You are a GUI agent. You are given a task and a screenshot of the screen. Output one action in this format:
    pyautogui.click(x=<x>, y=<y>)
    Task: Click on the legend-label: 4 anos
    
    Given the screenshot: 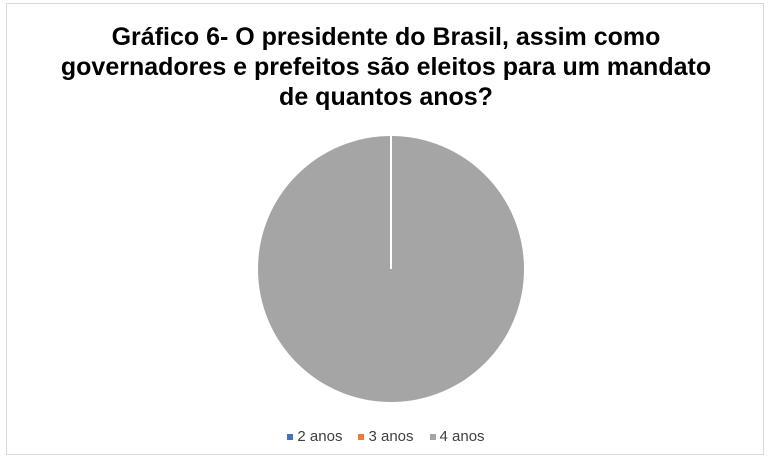 What is the action you would take?
    pyautogui.click(x=462, y=436)
    